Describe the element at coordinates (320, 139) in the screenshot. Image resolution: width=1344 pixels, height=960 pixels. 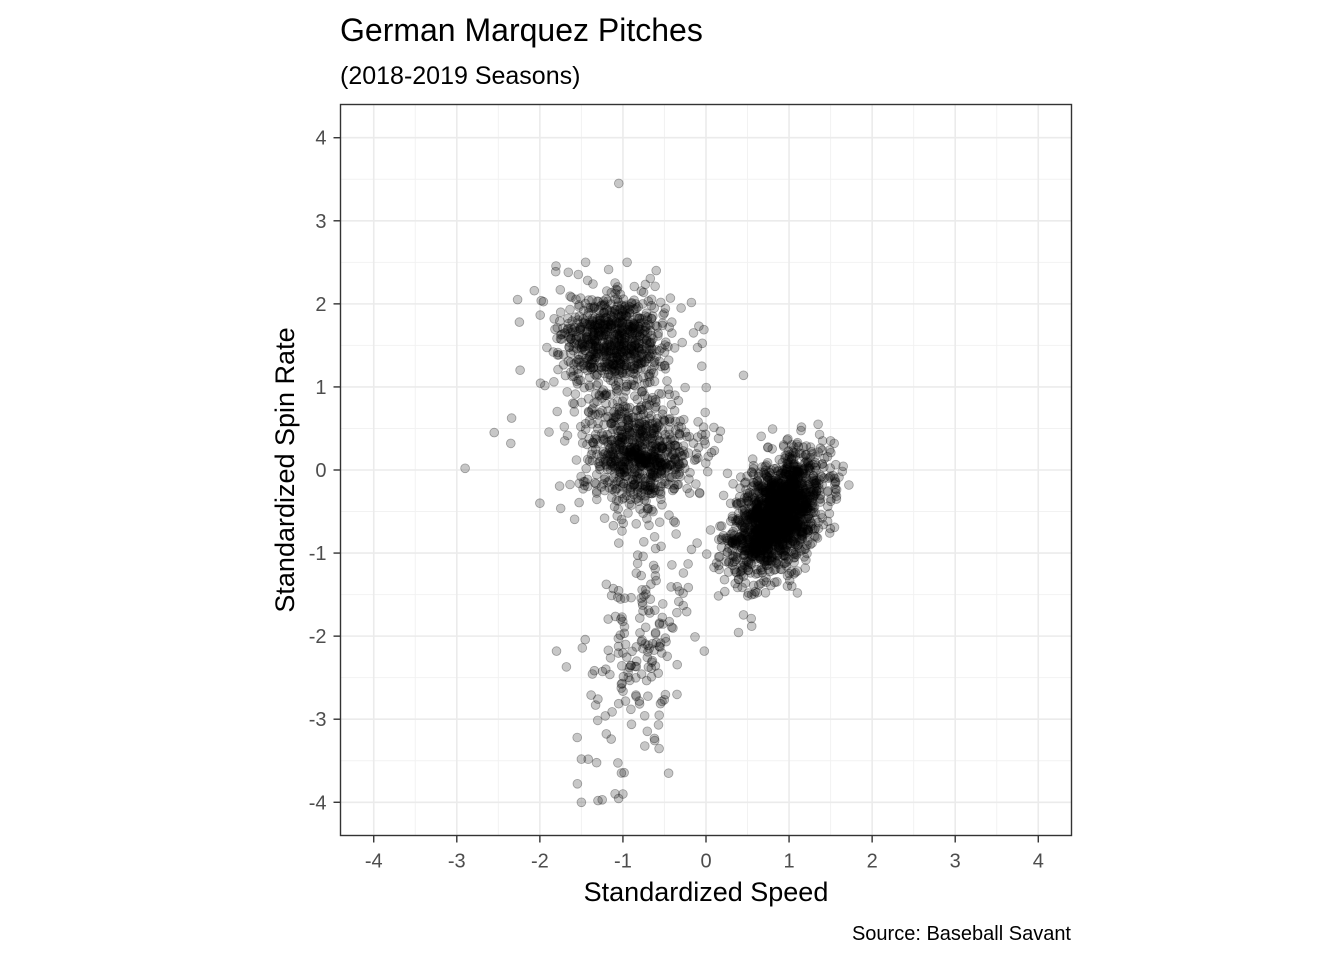
I see `y-tick-label: 4` at that location.